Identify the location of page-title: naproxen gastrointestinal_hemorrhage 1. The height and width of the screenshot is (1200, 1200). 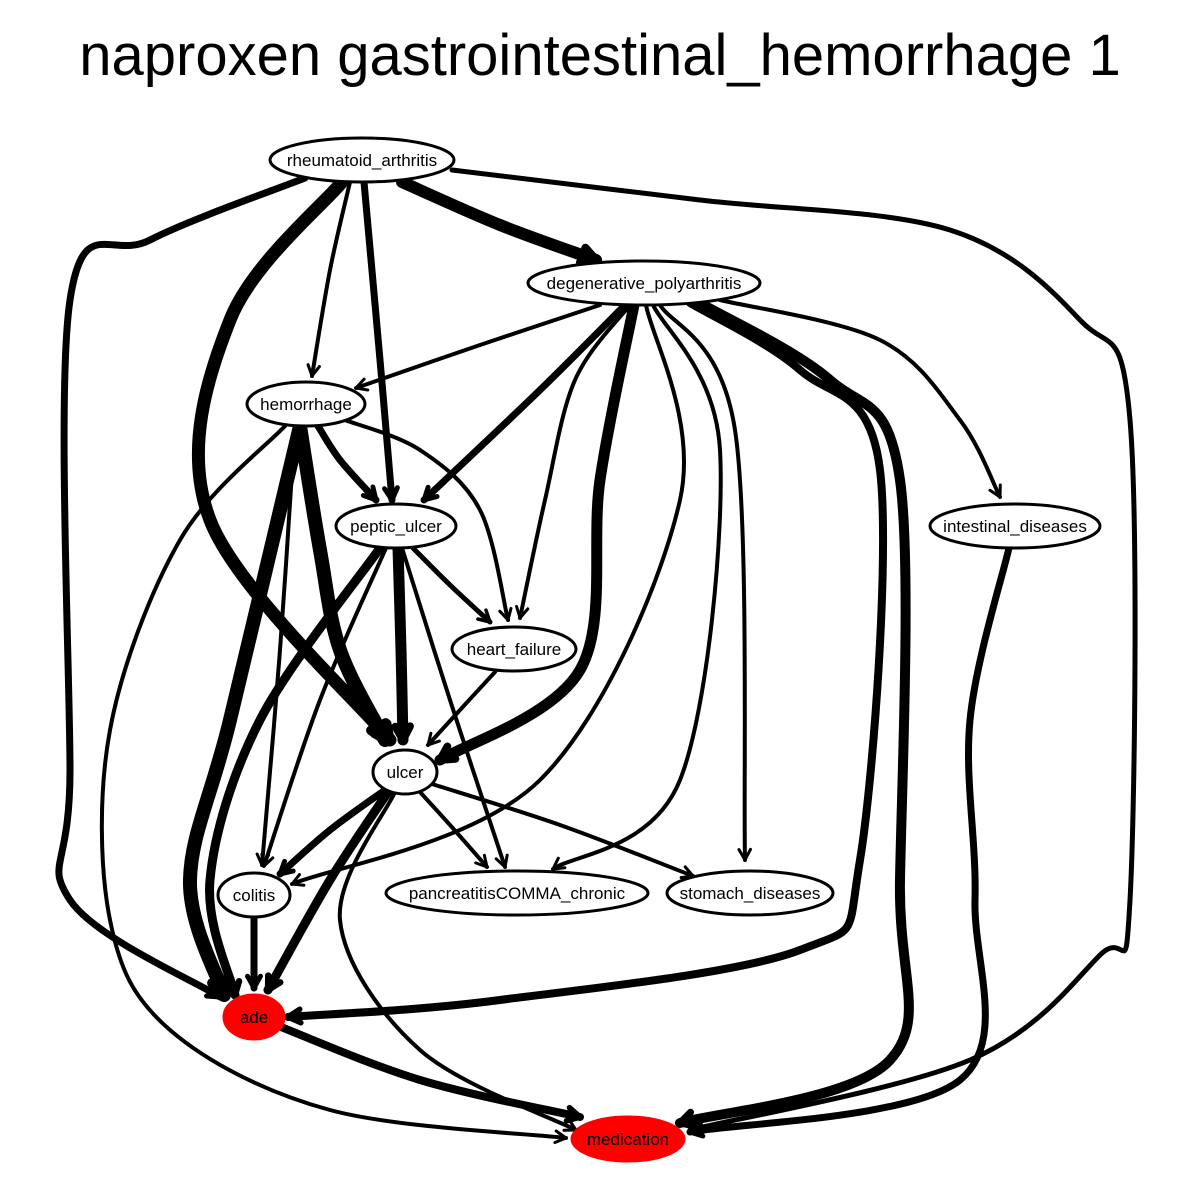
(600, 55).